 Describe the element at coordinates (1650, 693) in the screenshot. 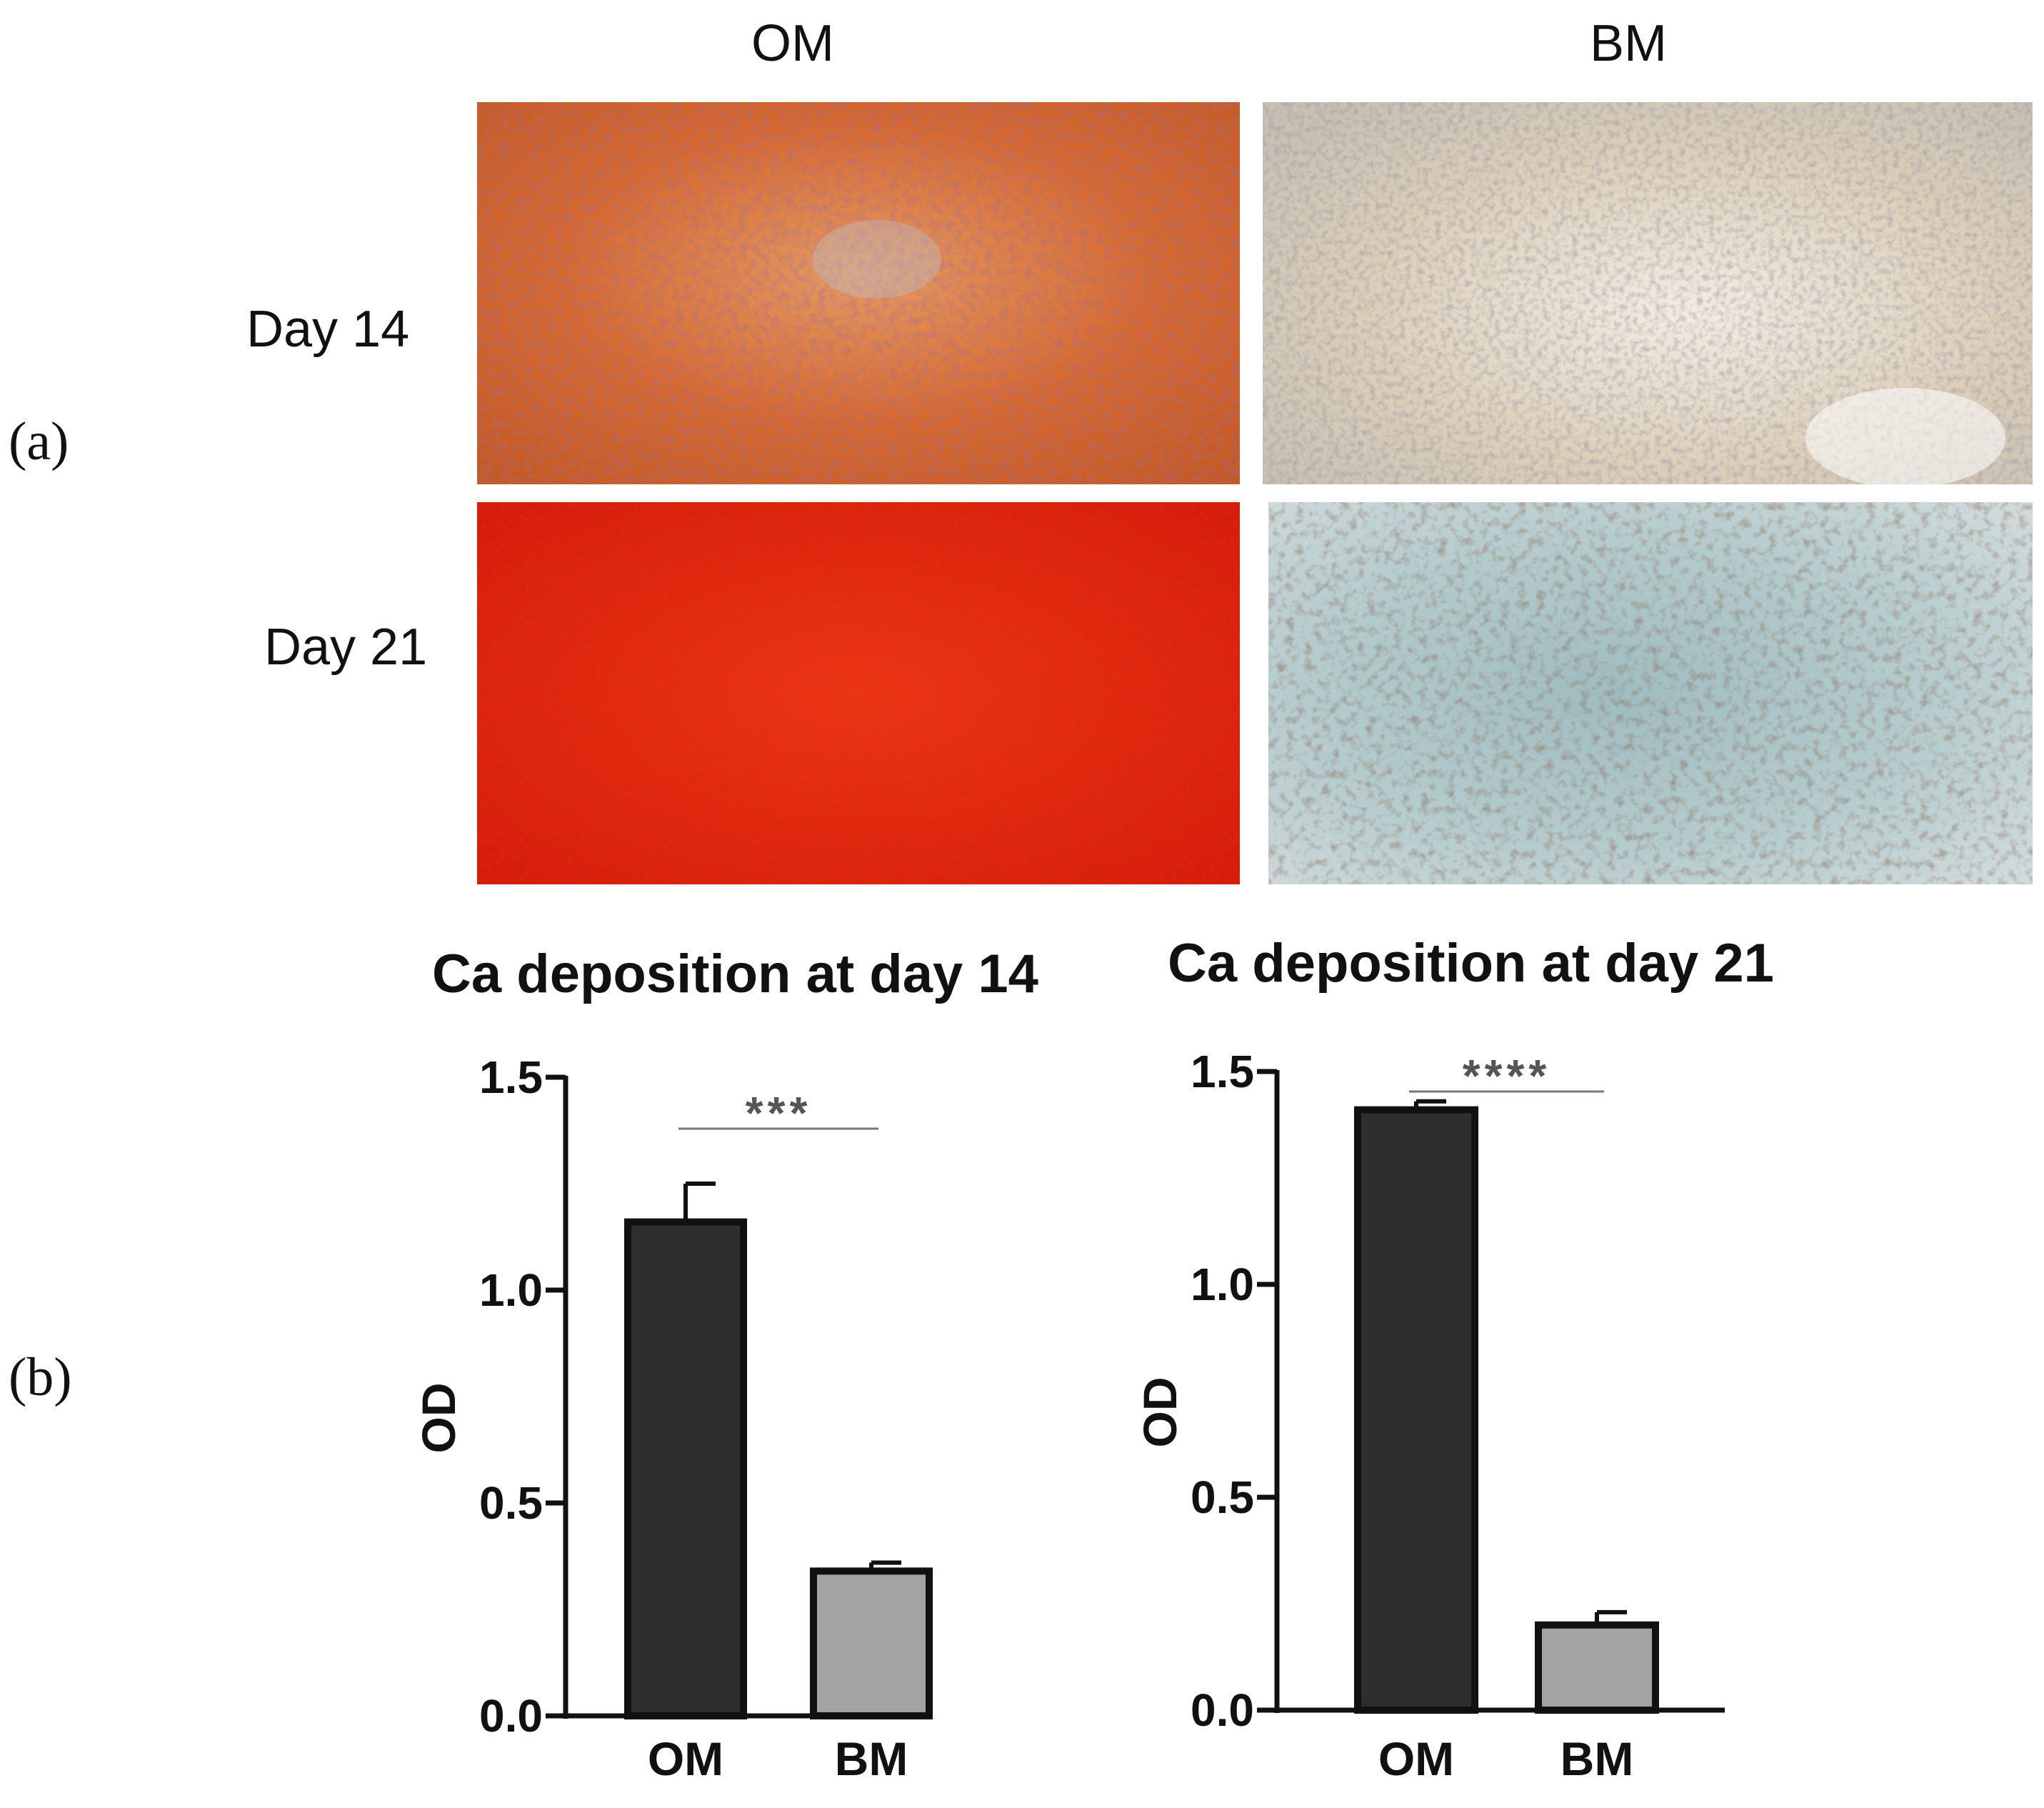

I see `micrograph-day21-bm` at that location.